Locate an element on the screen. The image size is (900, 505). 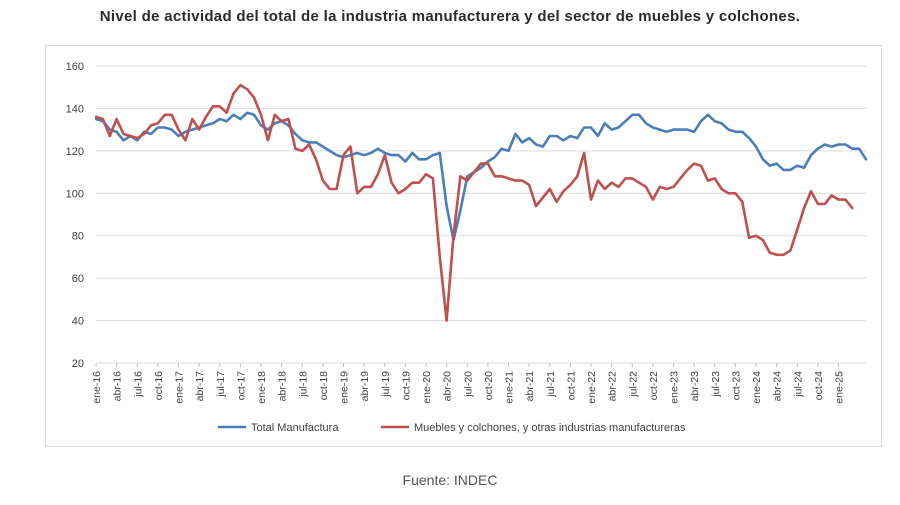
x-tick-label: abr-22 is located at coordinates (613, 386).